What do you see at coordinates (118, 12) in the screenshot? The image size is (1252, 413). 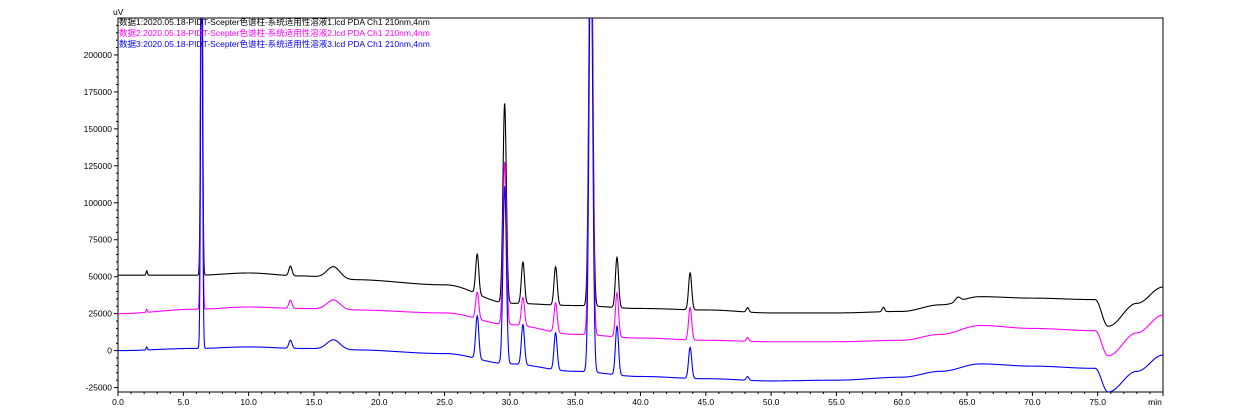 I see `y-unit-label: uV` at bounding box center [118, 12].